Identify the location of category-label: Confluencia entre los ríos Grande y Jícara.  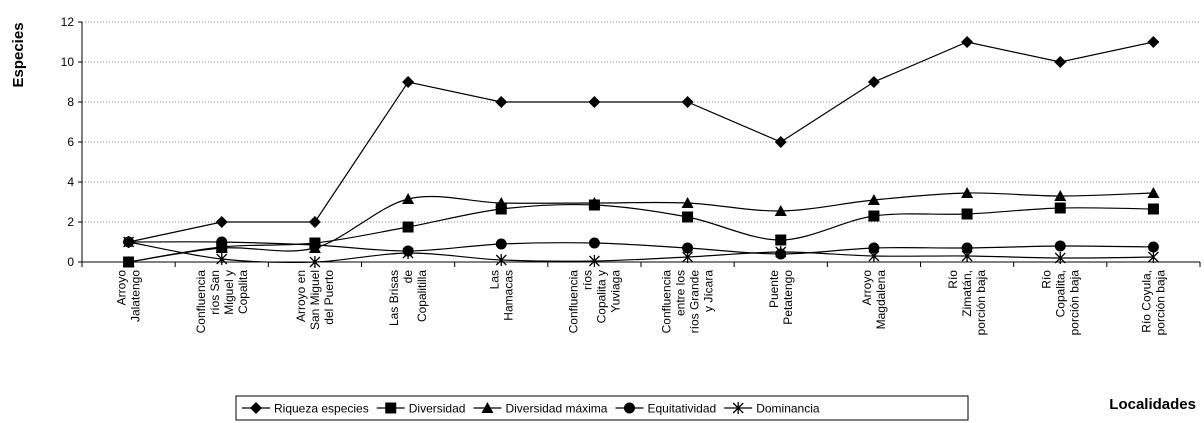
(688, 302).